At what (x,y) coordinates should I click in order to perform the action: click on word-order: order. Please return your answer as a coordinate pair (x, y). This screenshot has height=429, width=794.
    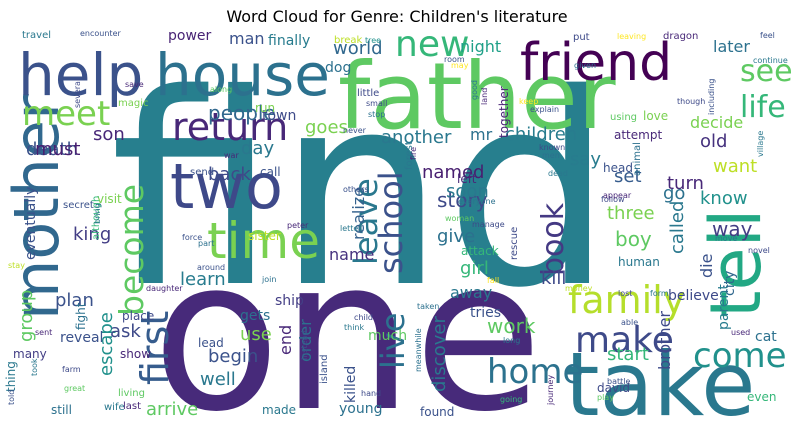
    Looking at the image, I should click on (305, 340).